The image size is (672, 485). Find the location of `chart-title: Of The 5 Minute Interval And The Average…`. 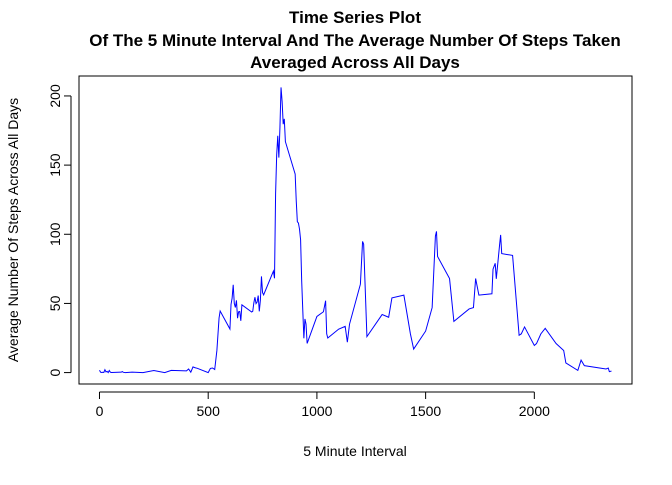

chart-title: Of The 5 Minute Interval And The Average… is located at coordinates (355, 40).